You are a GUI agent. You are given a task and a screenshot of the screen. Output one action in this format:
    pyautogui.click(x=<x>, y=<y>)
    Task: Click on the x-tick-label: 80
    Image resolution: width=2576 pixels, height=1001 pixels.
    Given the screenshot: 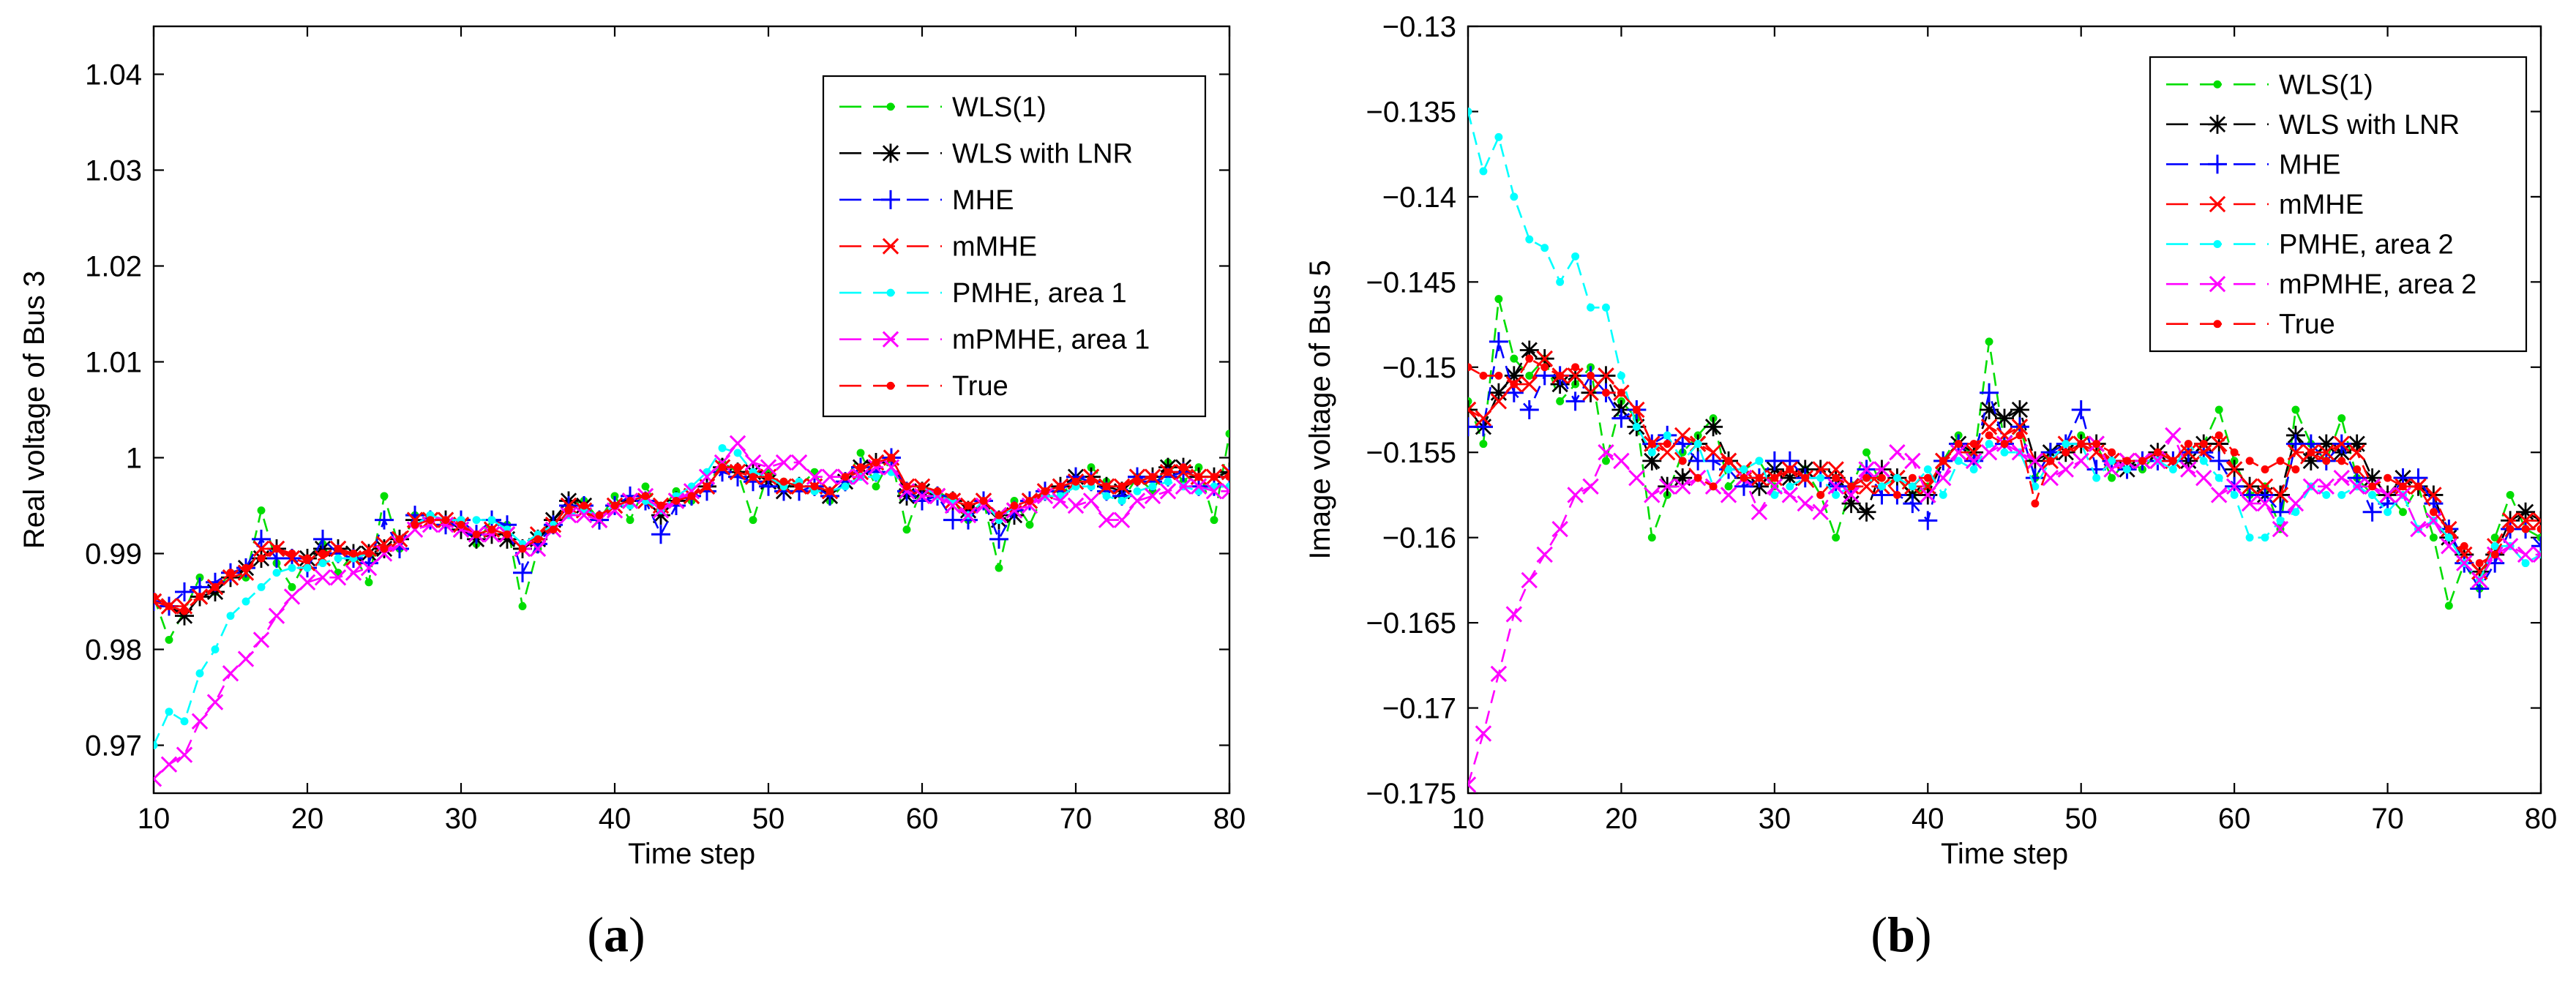 What is the action you would take?
    pyautogui.click(x=2541, y=819)
    